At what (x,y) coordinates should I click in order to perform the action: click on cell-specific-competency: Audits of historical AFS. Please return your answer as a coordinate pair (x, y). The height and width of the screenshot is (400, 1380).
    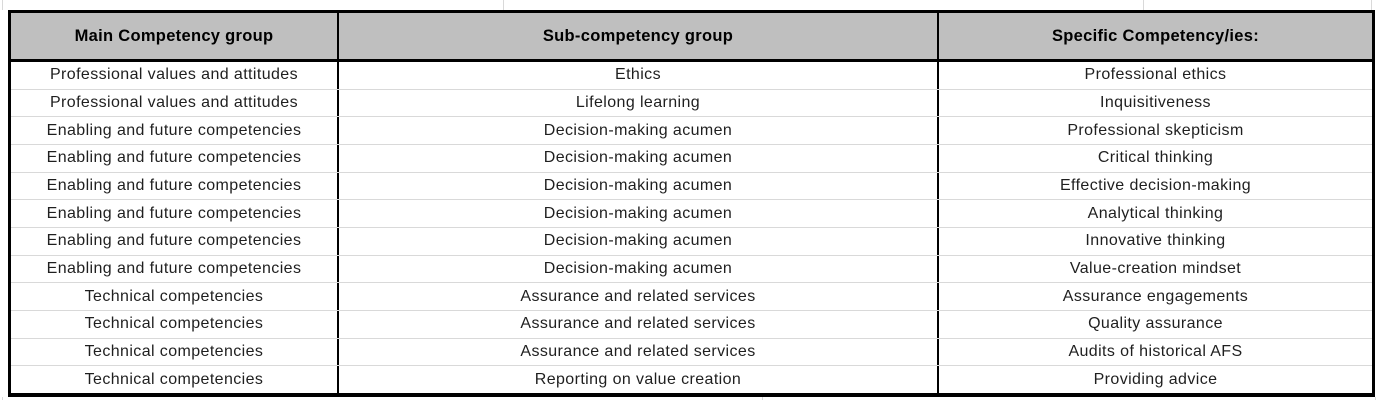
    Looking at the image, I should click on (1154, 352).